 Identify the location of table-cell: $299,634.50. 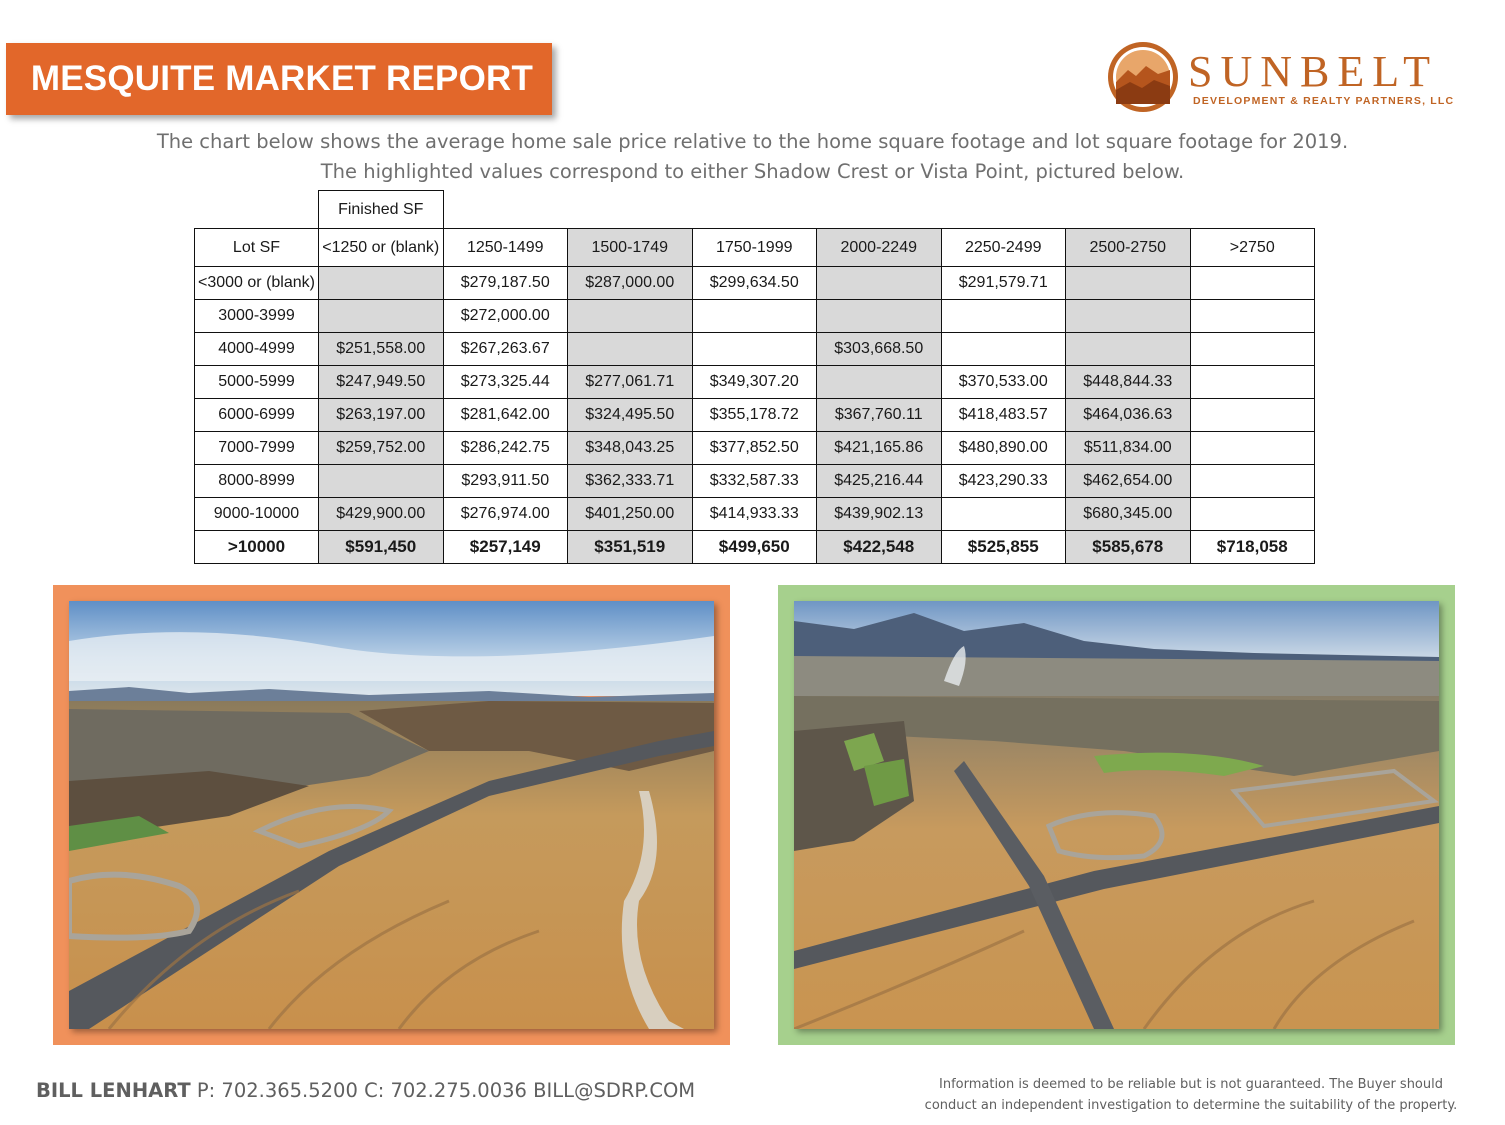
(754, 283).